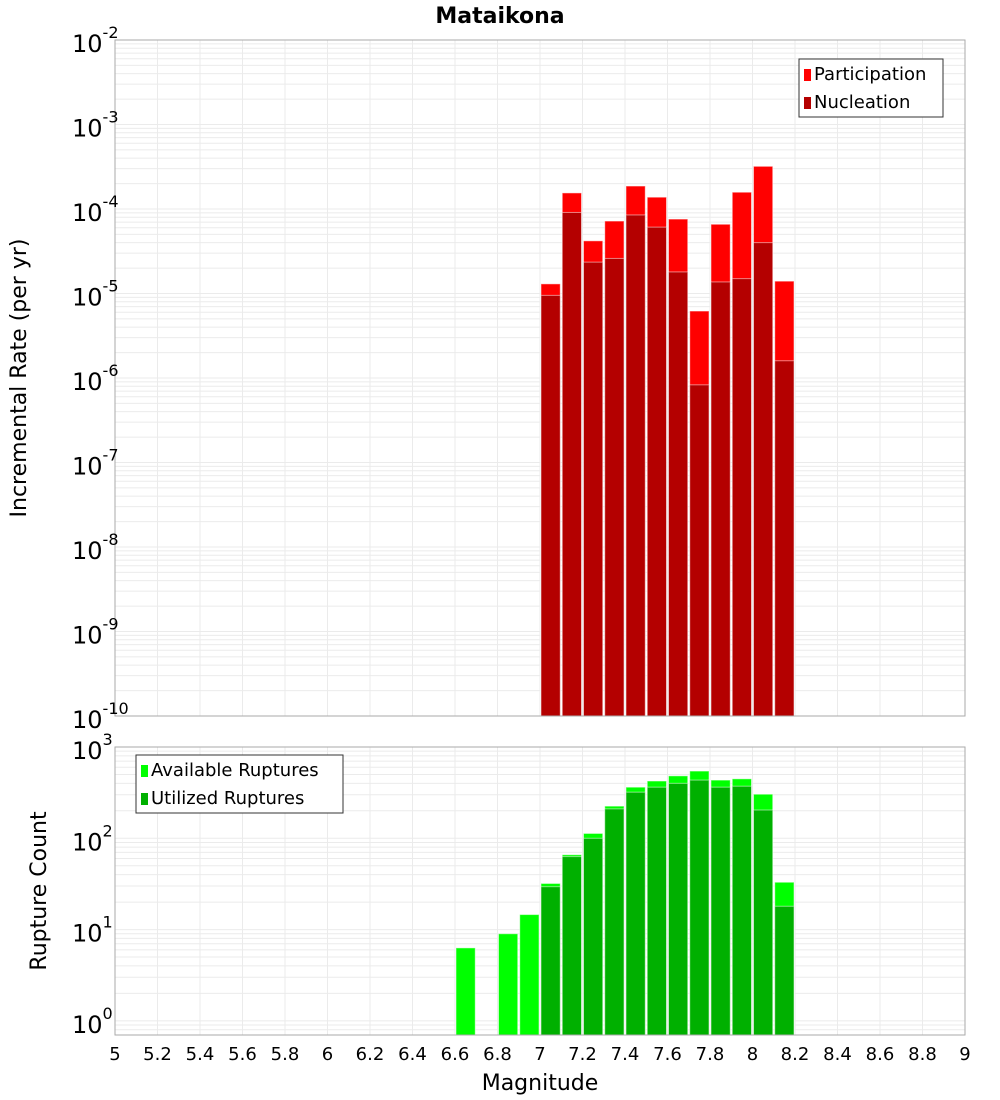 The height and width of the screenshot is (1100, 1000). I want to click on x-tick-label: 7.6, so click(667, 1054).